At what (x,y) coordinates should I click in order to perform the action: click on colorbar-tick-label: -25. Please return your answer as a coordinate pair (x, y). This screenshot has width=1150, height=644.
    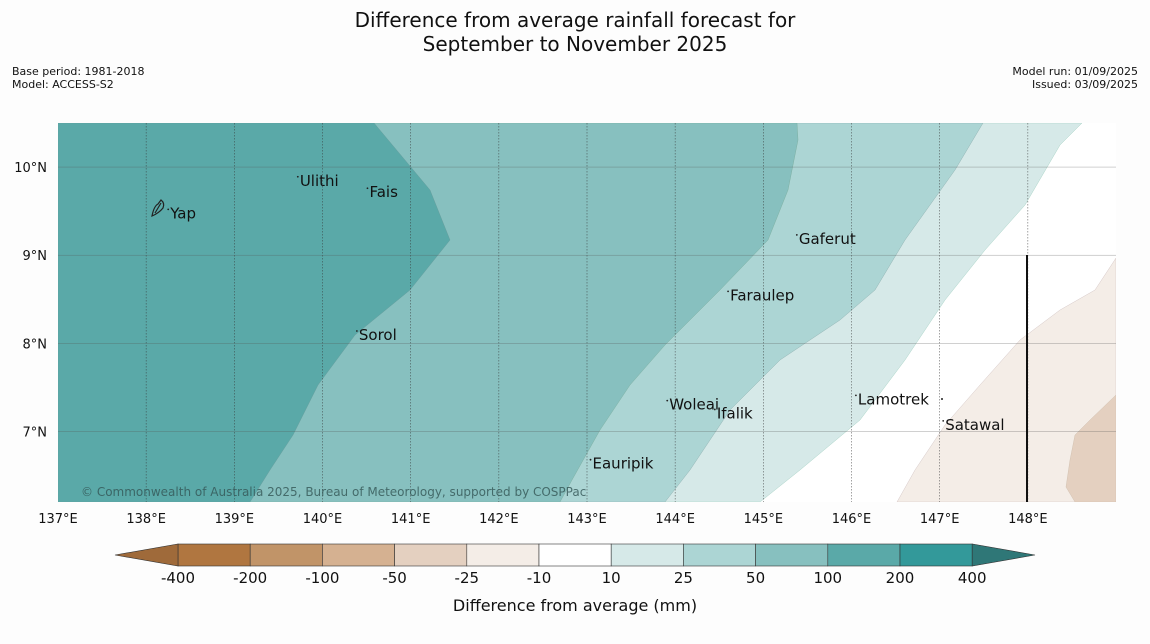
    Looking at the image, I should click on (467, 578).